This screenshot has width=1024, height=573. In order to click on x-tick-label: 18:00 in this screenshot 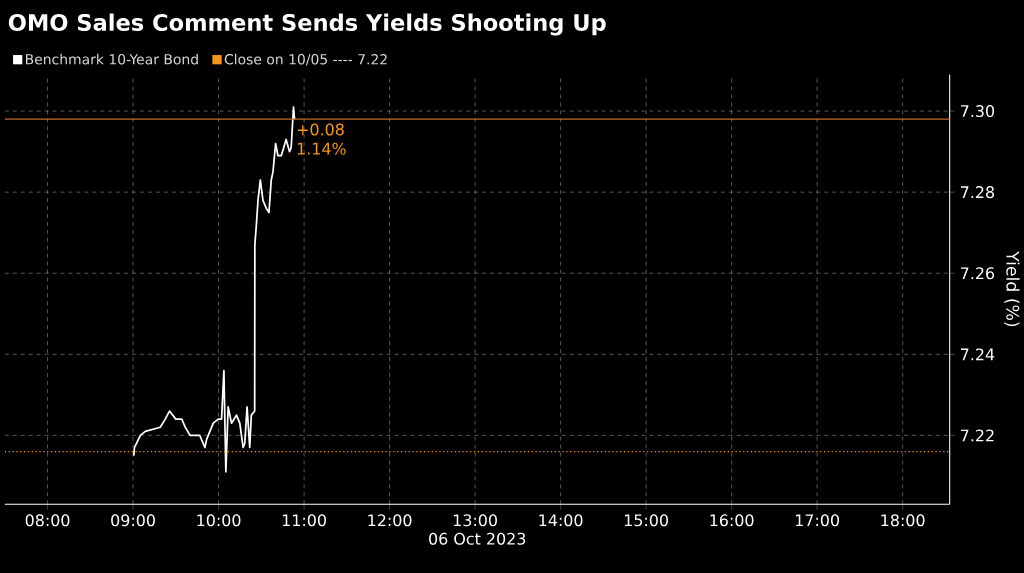, I will do `click(903, 520)`.